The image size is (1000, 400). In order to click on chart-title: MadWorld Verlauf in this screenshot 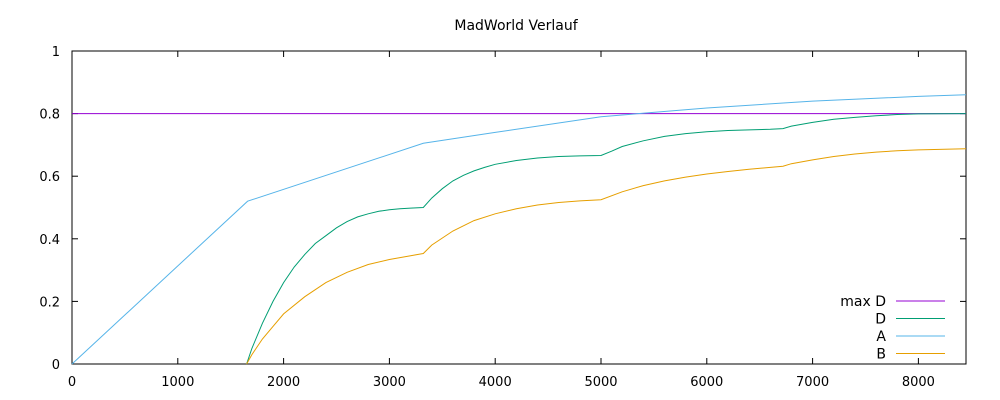, I will do `click(516, 26)`.